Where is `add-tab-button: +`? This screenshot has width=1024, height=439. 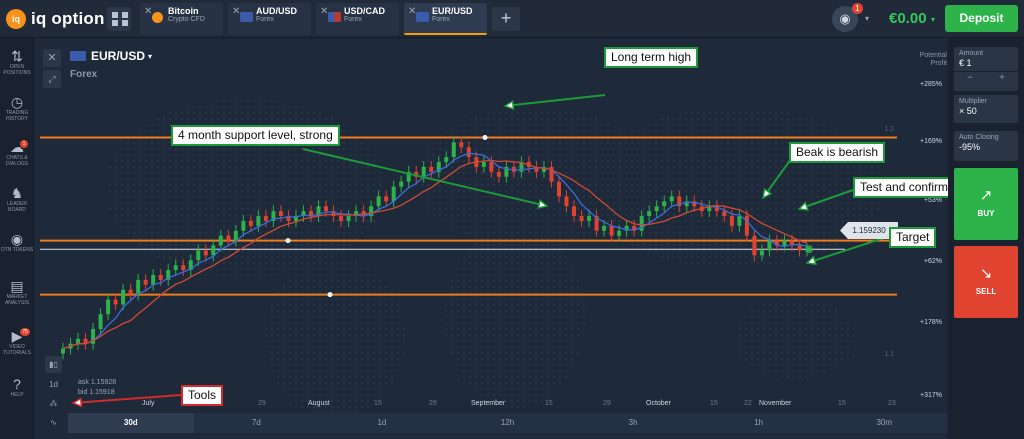 add-tab-button: + is located at coordinates (506, 19).